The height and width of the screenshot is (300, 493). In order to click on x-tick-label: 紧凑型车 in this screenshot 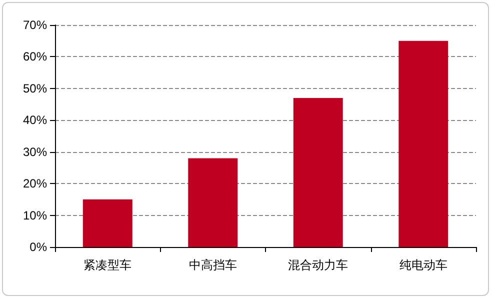, I will do `click(108, 265)`.